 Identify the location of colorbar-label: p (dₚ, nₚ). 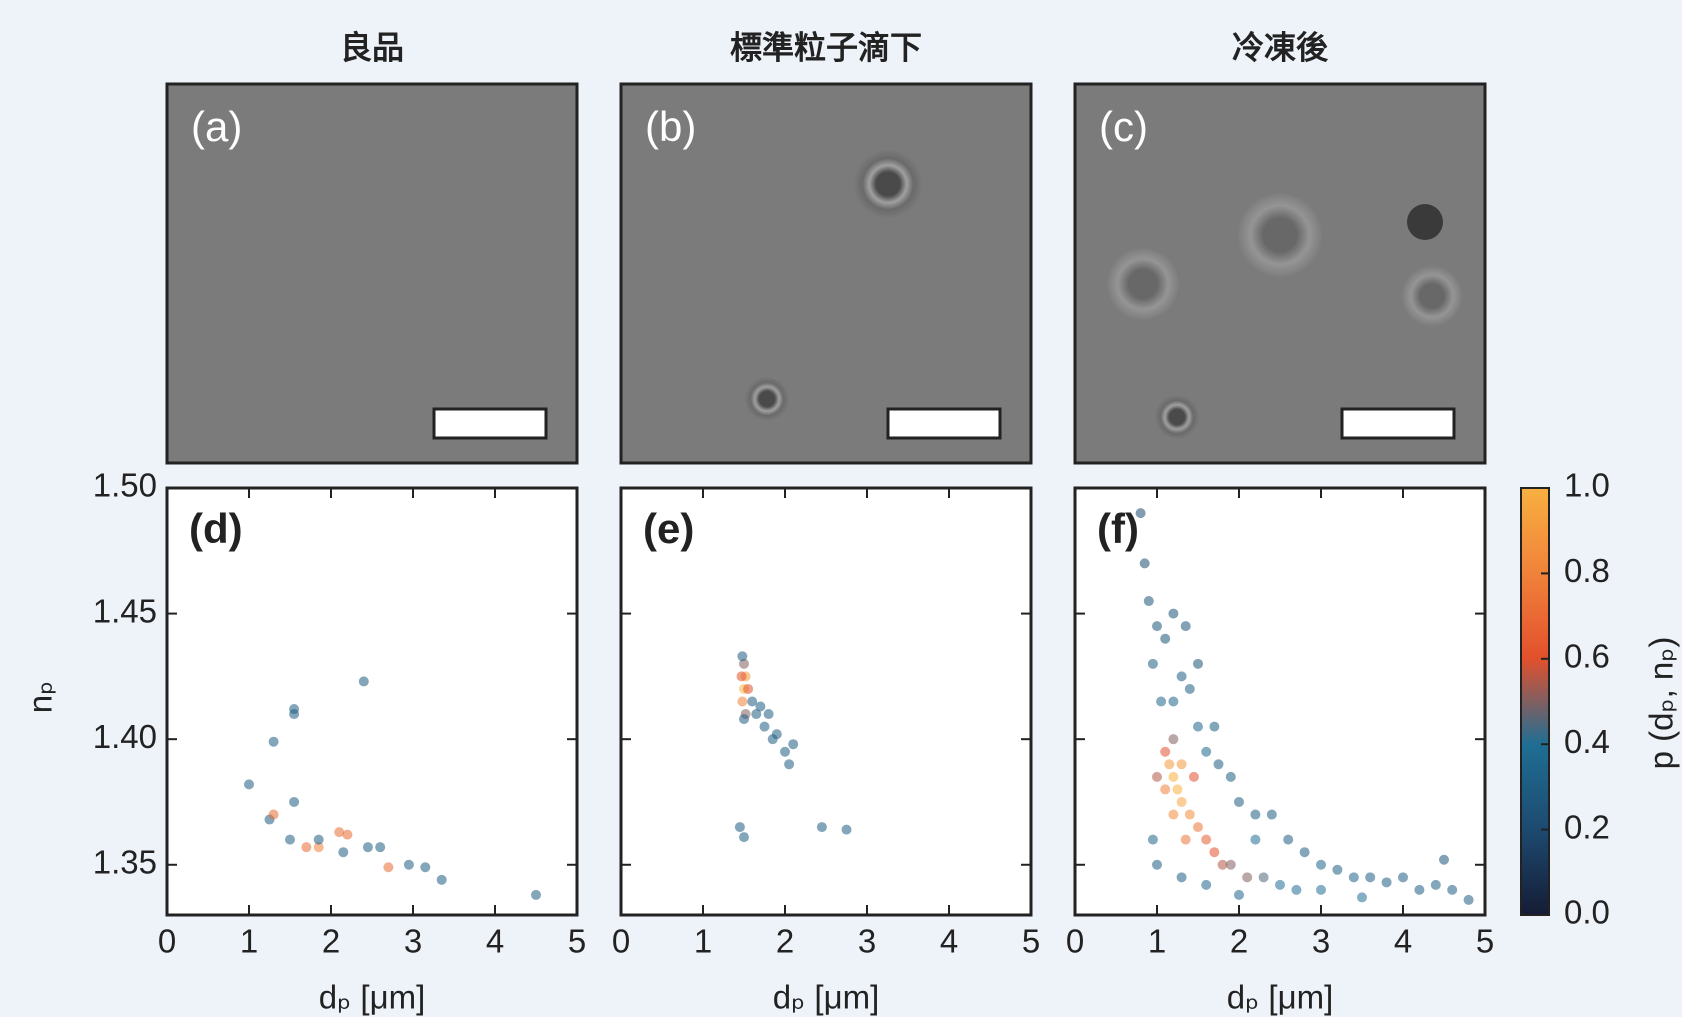
(1661, 703).